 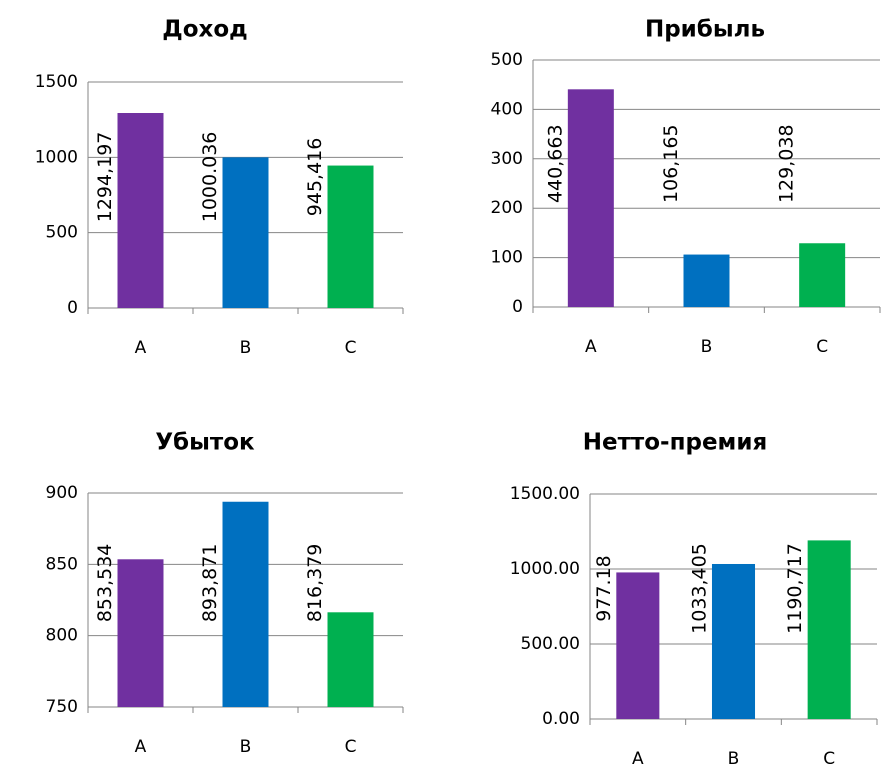 I want to click on y-tick-label: 1000.00, so click(x=545, y=569).